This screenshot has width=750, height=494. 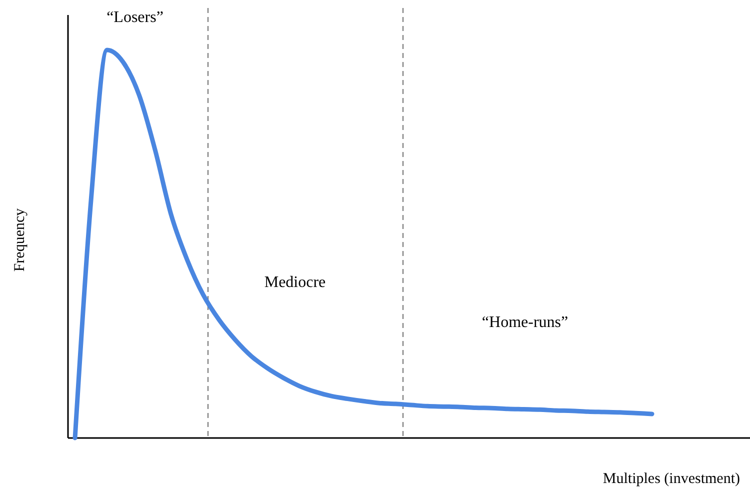 I want to click on annotation: “Home-runs”, so click(x=525, y=322).